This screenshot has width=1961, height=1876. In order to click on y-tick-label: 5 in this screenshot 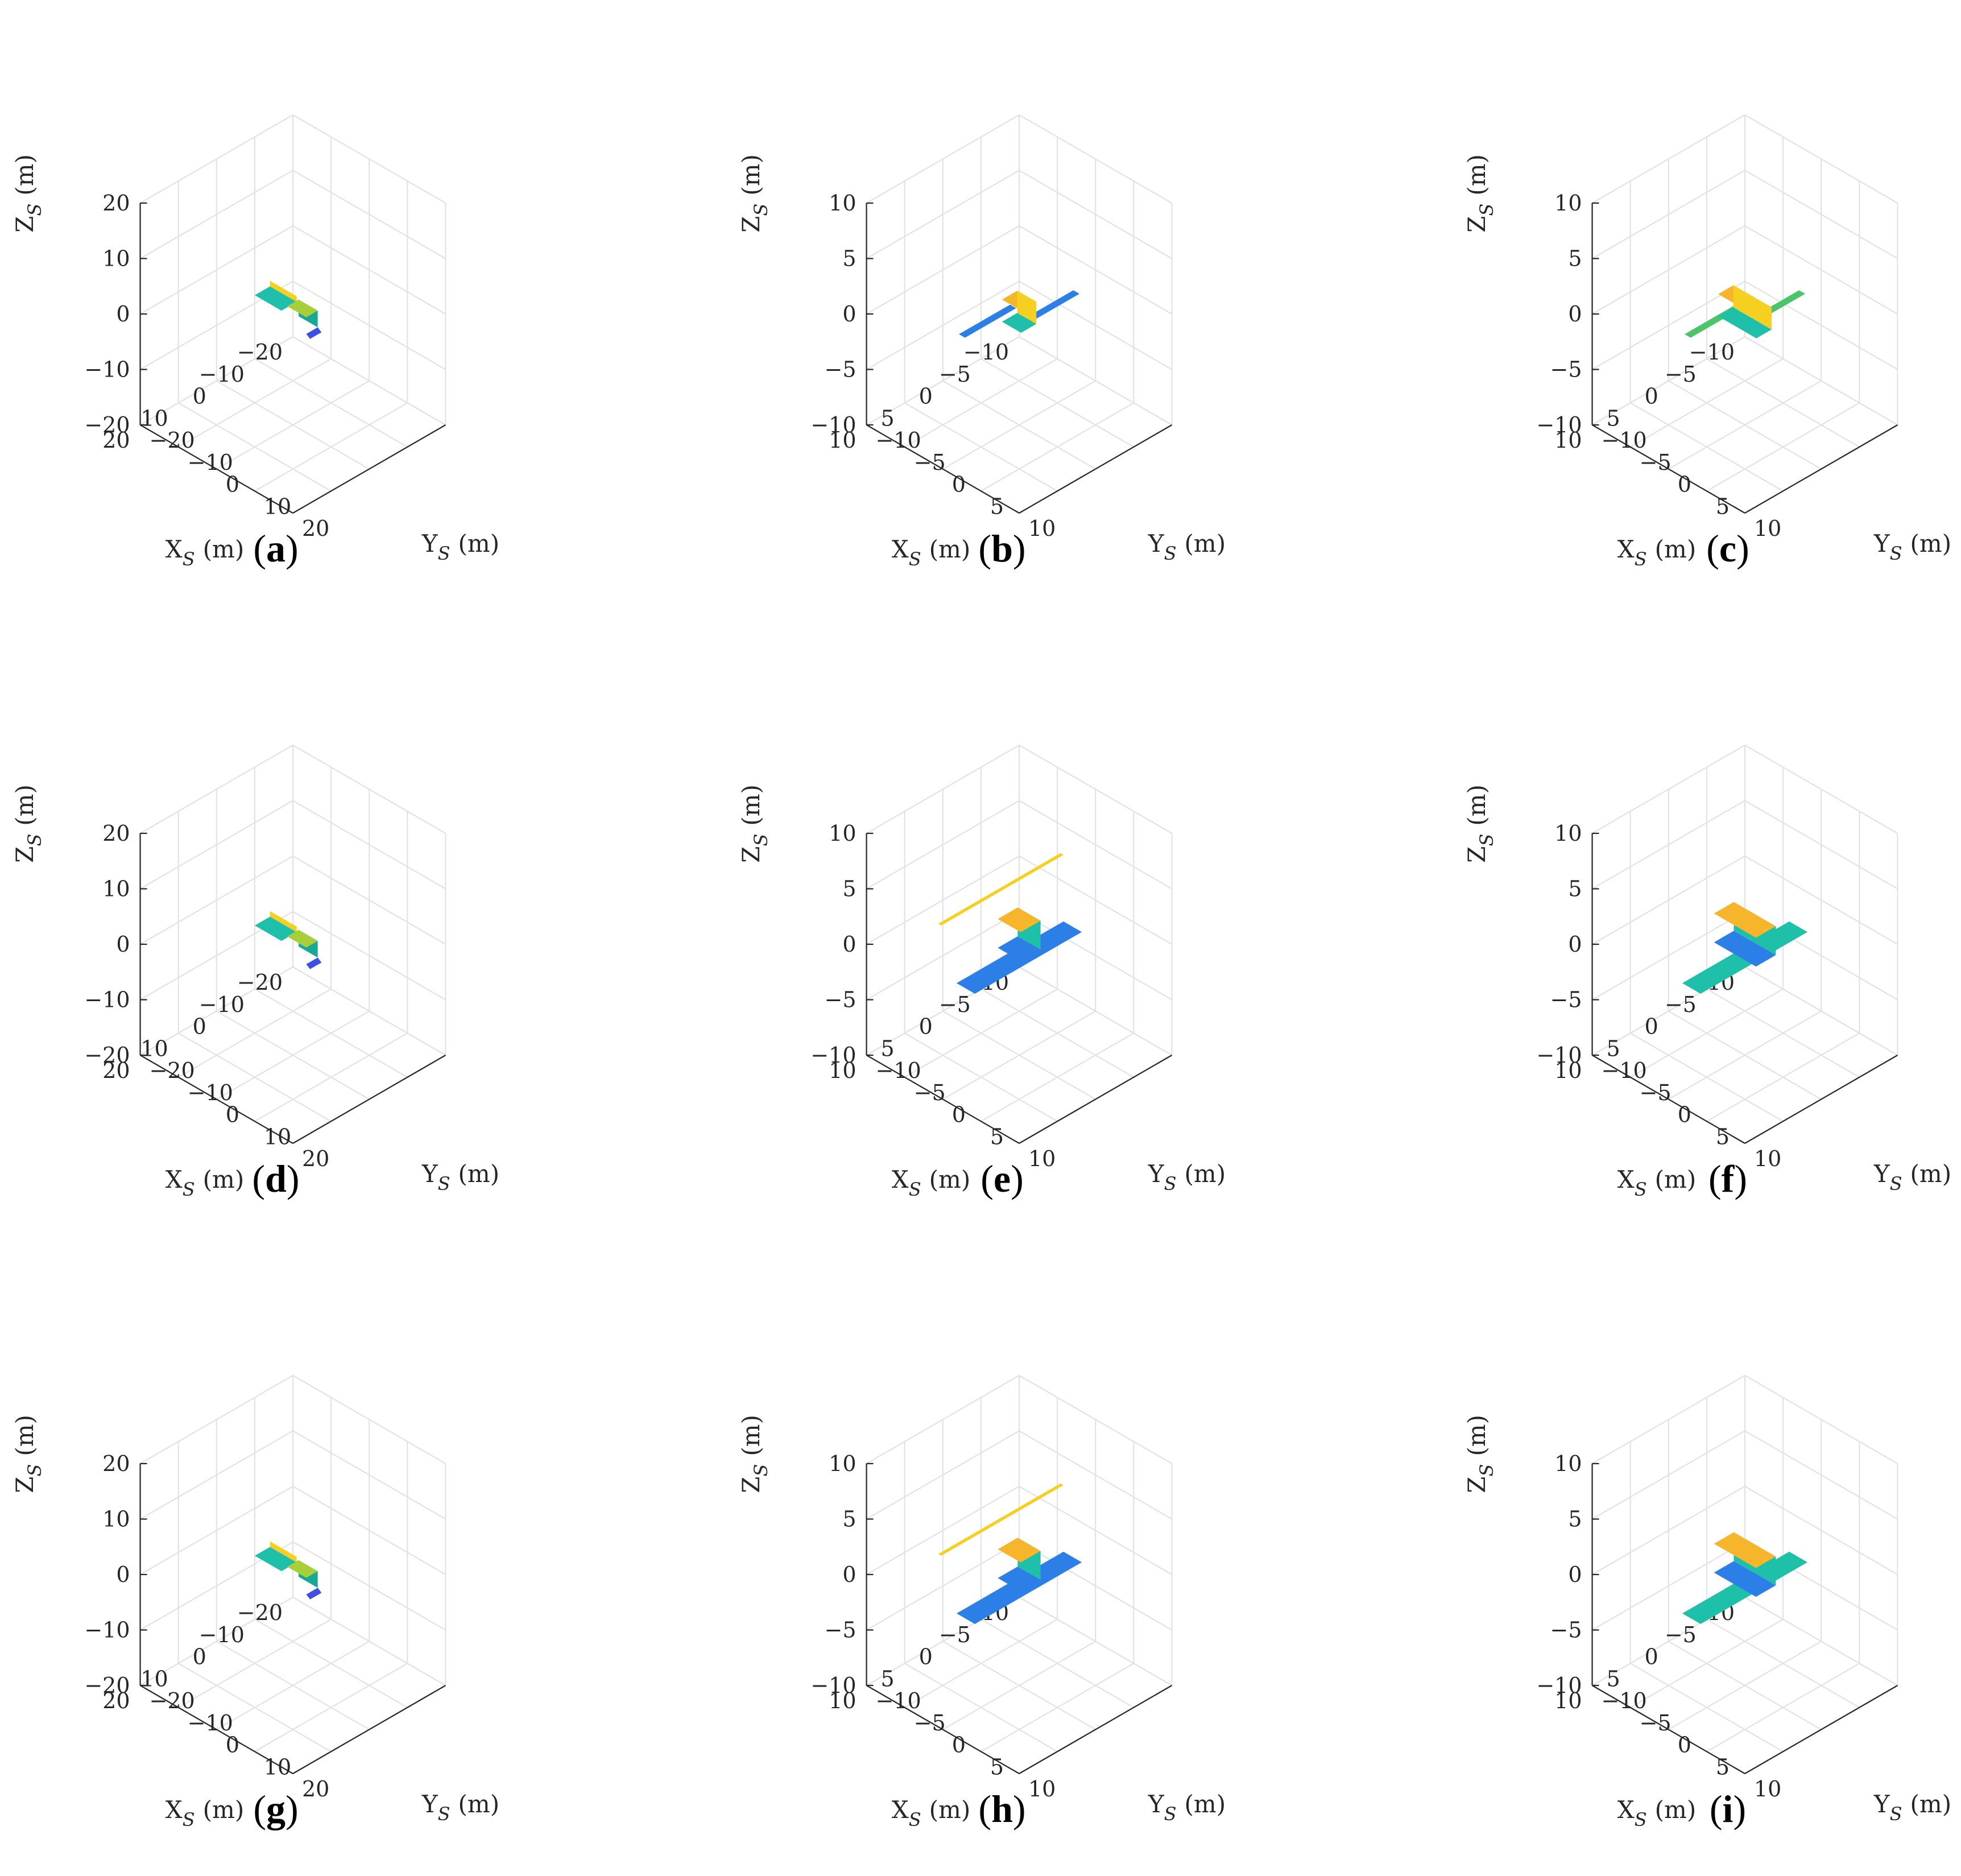, I will do `click(997, 1766)`.